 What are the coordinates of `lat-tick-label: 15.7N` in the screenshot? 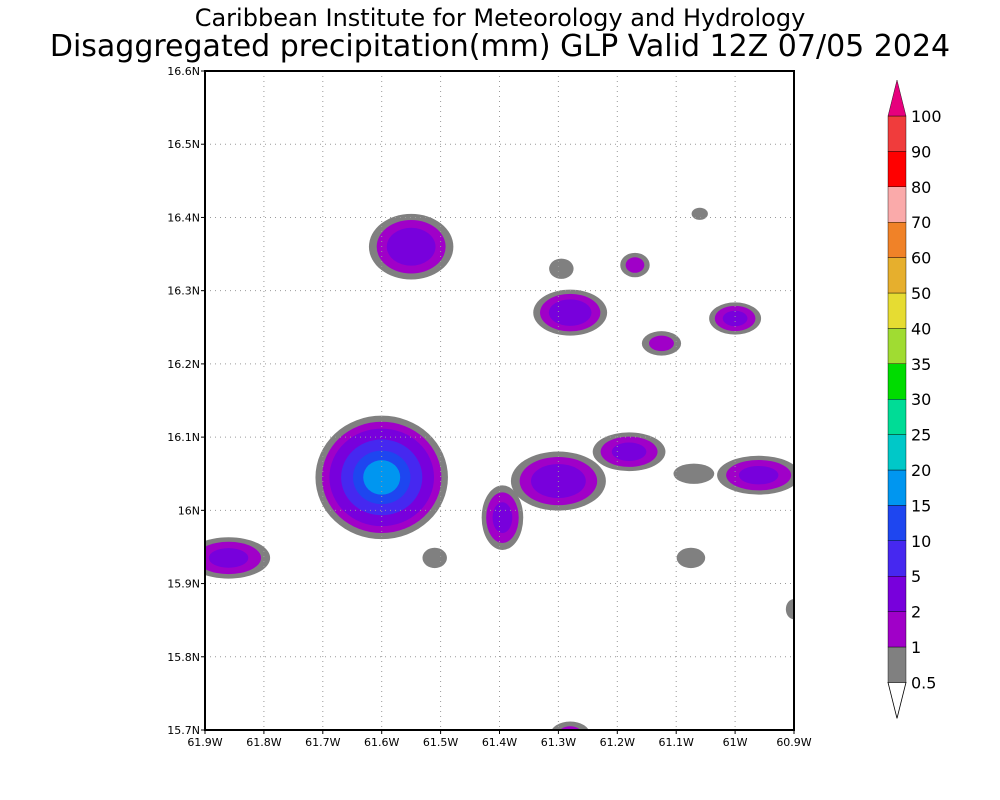 It's located at (183, 730).